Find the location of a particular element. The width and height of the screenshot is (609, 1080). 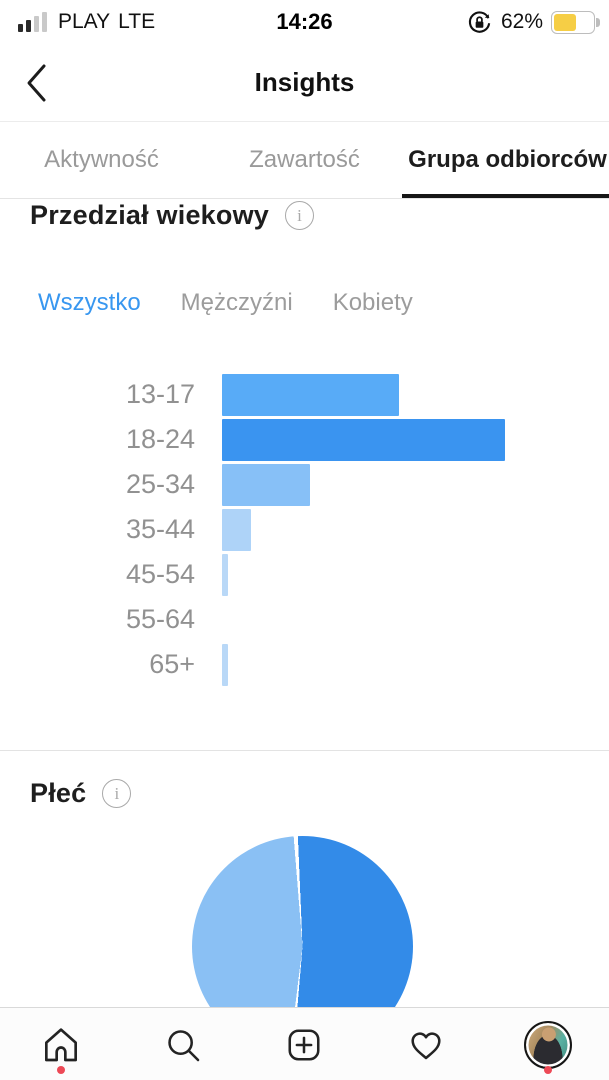

carrier-label: PLAY is located at coordinates (84, 21).